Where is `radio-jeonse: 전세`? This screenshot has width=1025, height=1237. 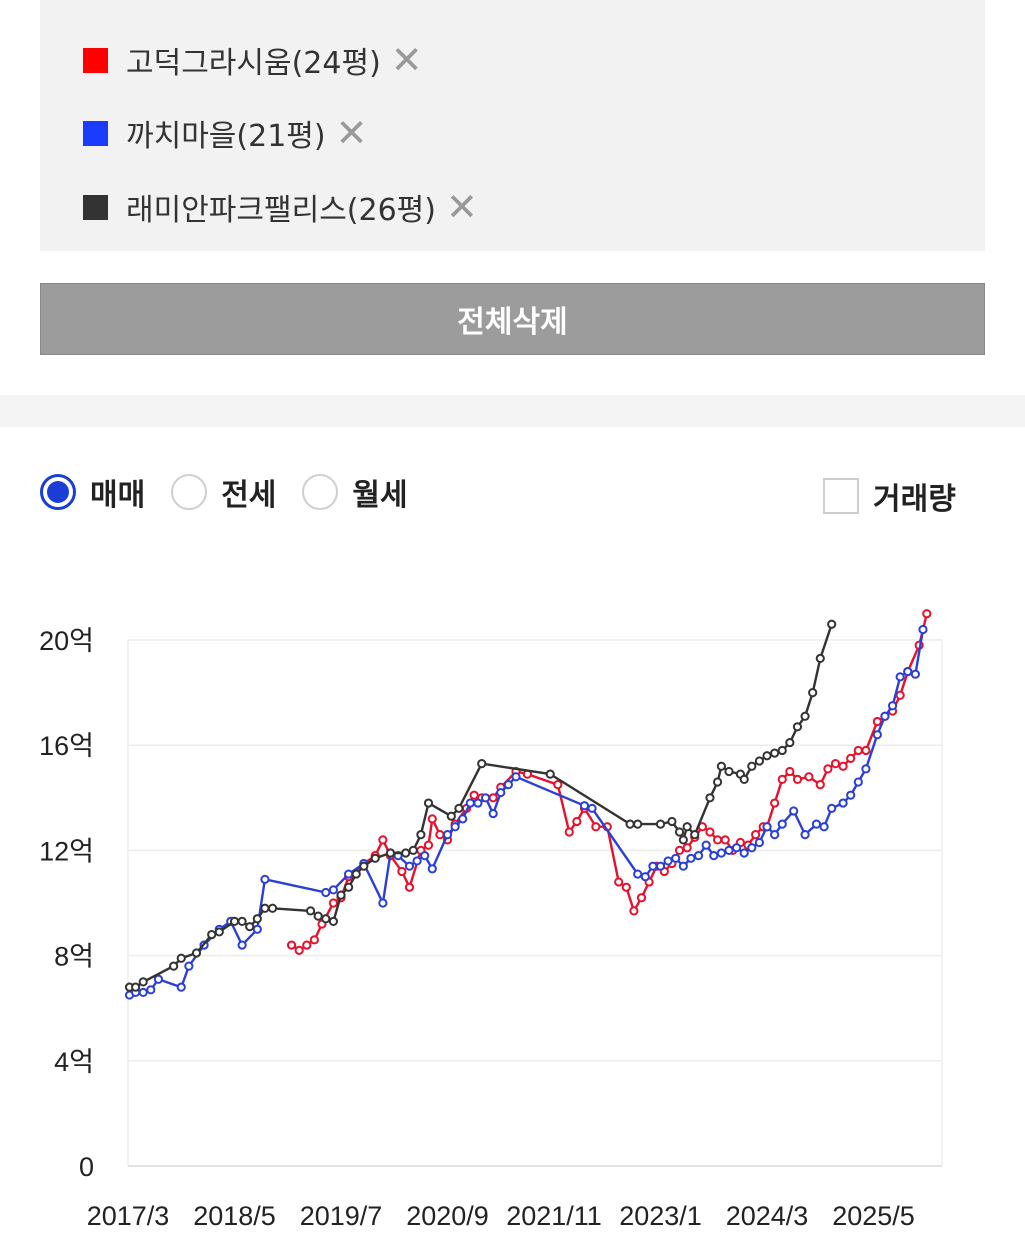 radio-jeonse: 전세 is located at coordinates (223, 492).